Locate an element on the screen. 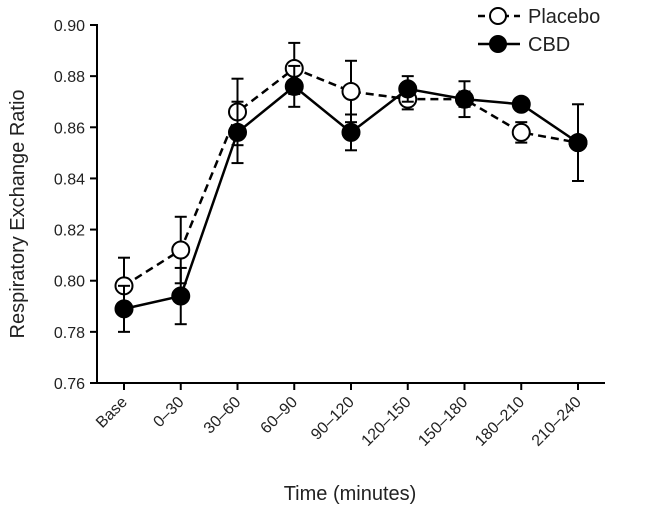 This screenshot has width=645, height=514. legend-cbd-marker is located at coordinates (498, 44).